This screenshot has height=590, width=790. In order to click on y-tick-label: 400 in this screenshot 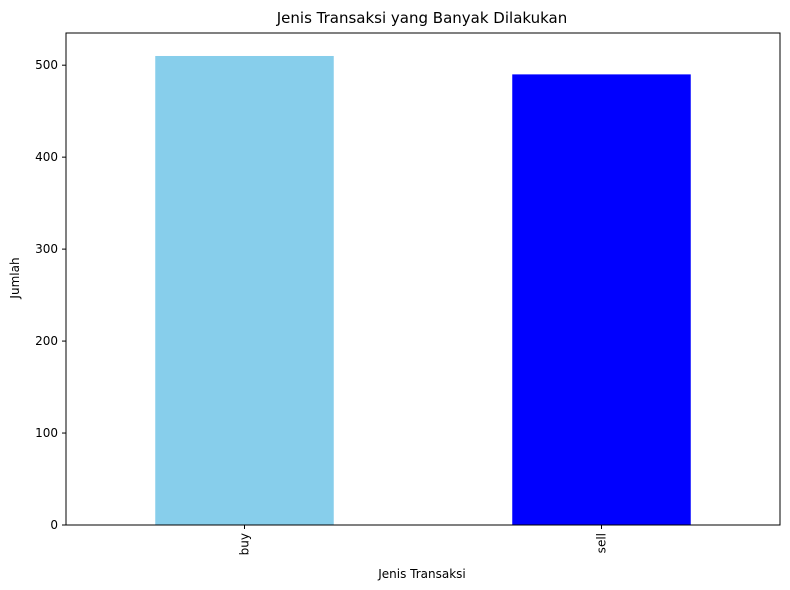, I will do `click(46, 157)`.